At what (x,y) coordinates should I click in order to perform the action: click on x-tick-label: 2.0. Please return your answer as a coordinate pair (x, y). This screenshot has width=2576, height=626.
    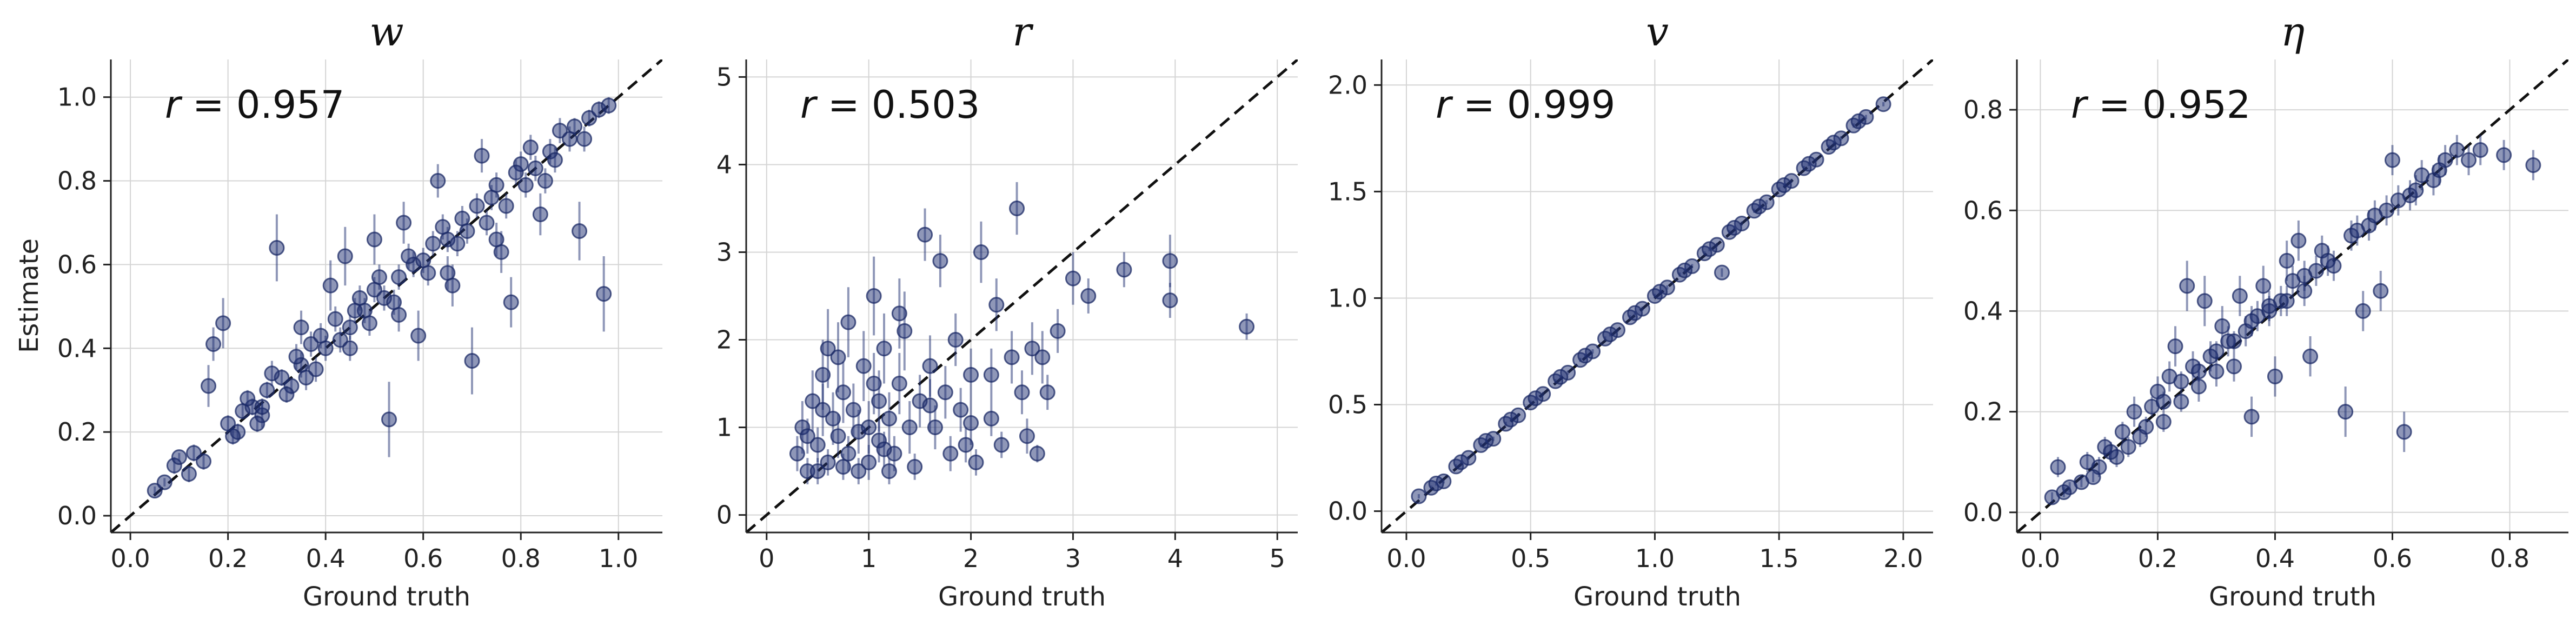
    Looking at the image, I should click on (1903, 558).